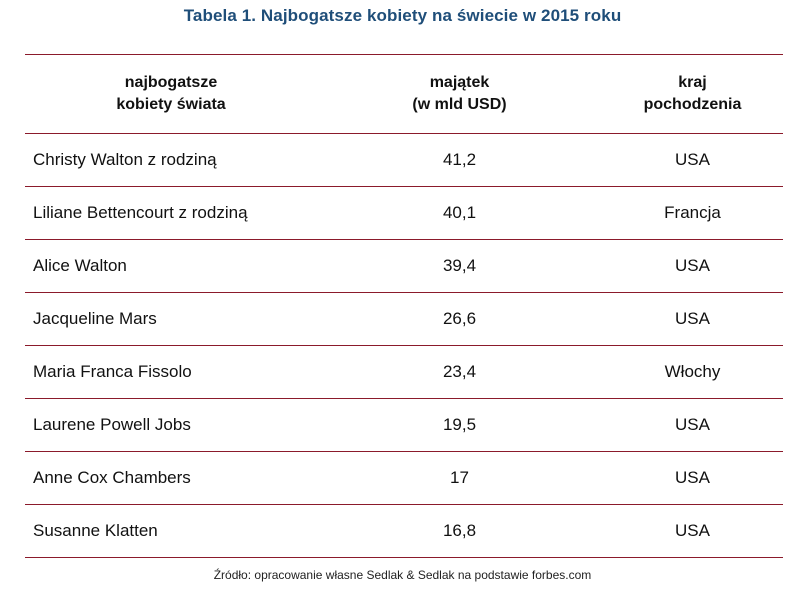  What do you see at coordinates (459, 213) in the screenshot?
I see `cell-wealth: 40,1` at bounding box center [459, 213].